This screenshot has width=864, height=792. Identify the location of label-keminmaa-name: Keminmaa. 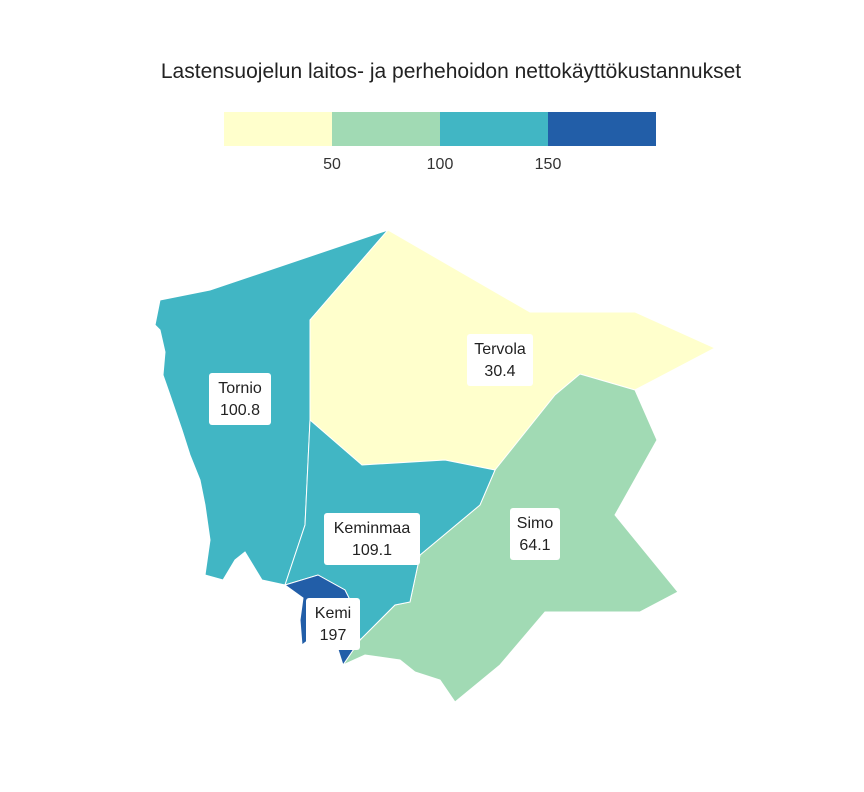
(372, 528).